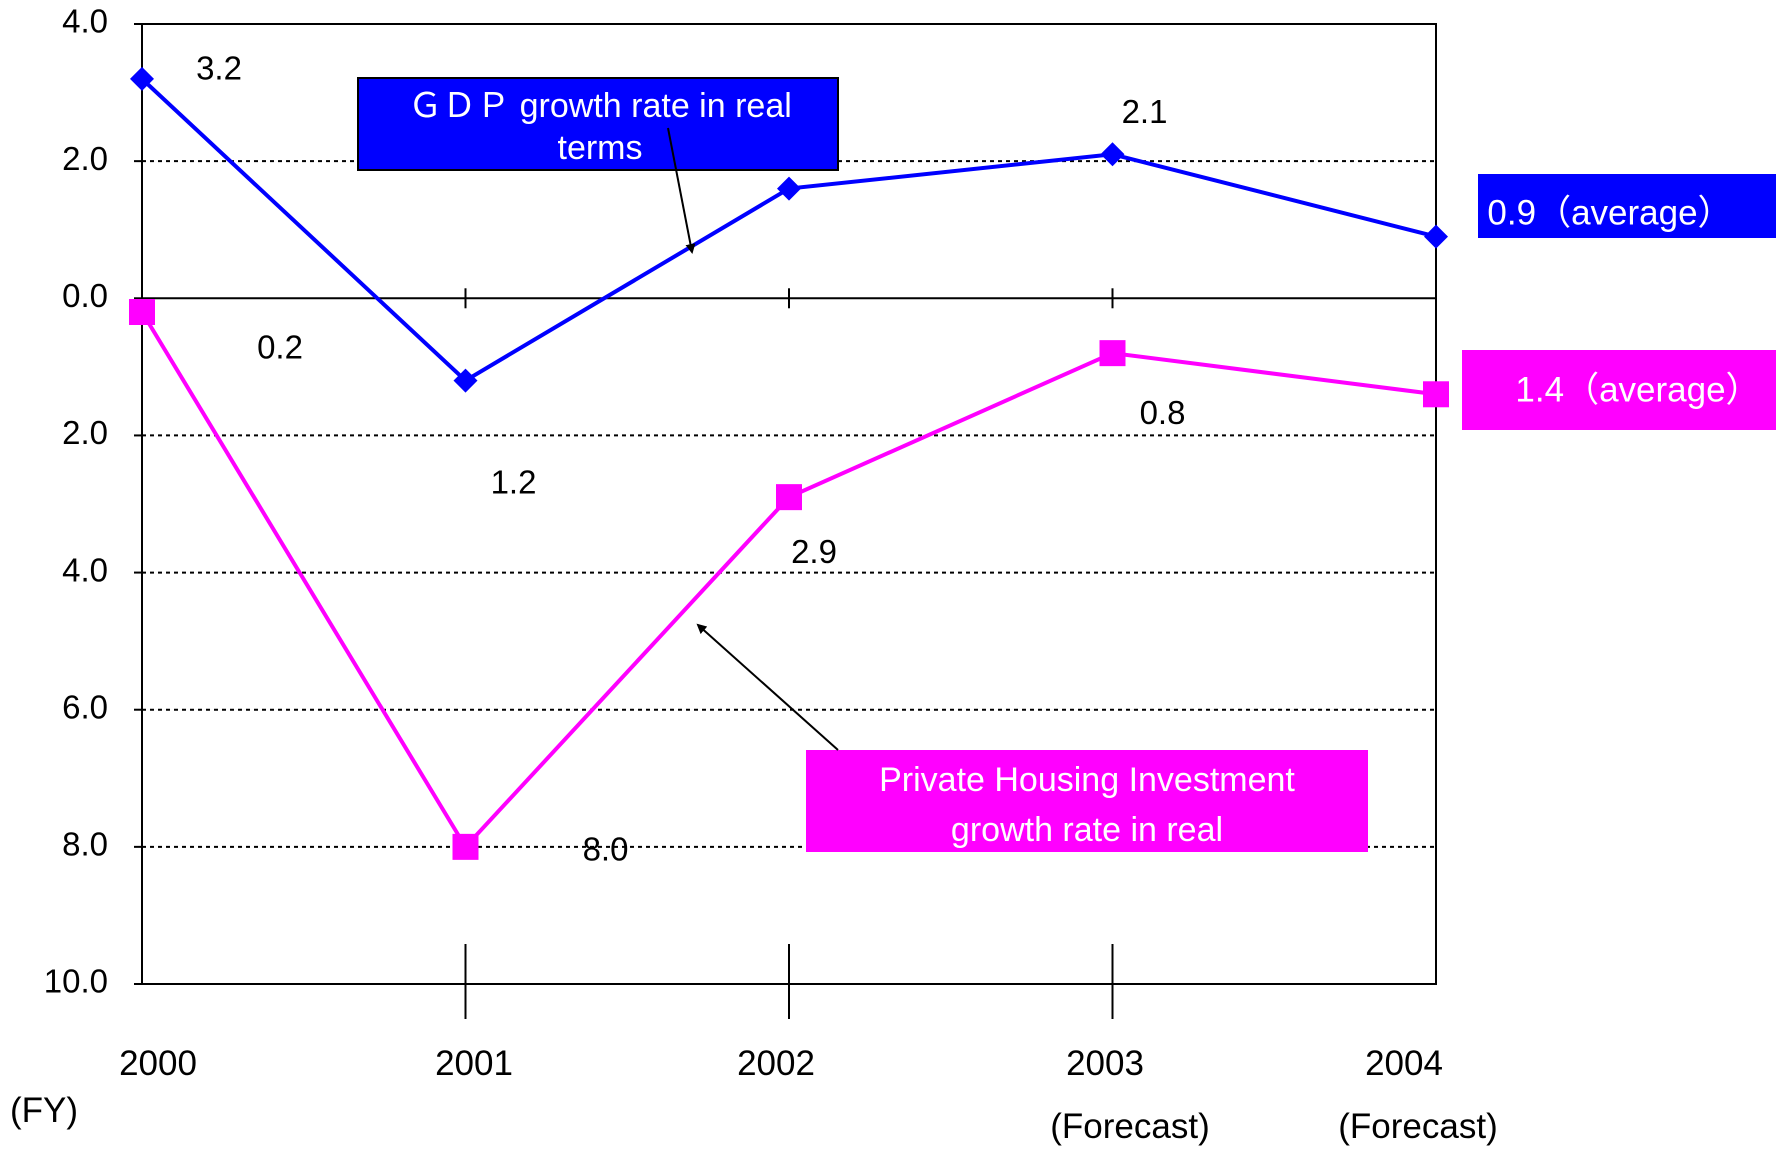 The width and height of the screenshot is (1776, 1149). I want to click on data-label: 2.1, so click(1145, 111).